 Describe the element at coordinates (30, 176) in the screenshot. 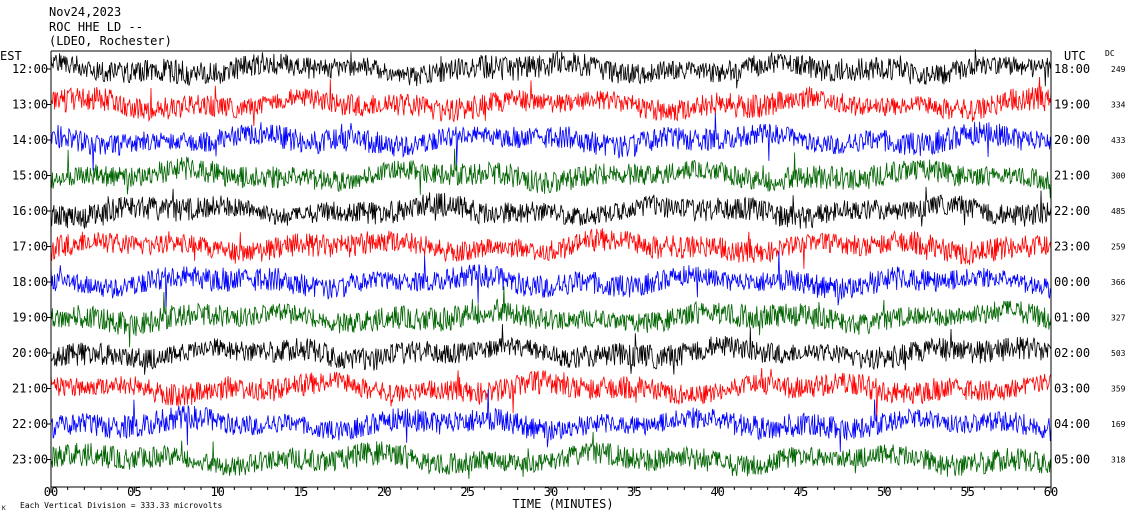

I see `est-hour-label: 15:00` at that location.